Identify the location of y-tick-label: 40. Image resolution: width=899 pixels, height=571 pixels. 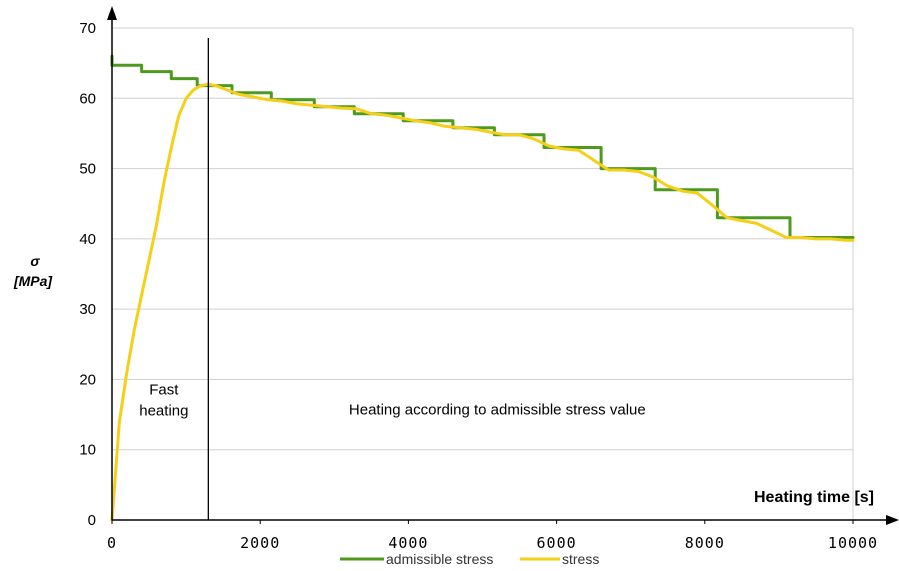
(87, 239).